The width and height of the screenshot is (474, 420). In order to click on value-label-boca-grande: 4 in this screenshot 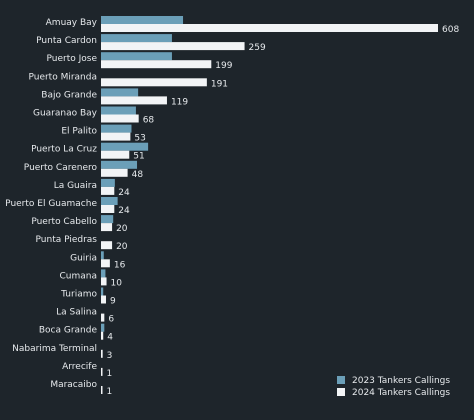, I will do `click(110, 338)`.